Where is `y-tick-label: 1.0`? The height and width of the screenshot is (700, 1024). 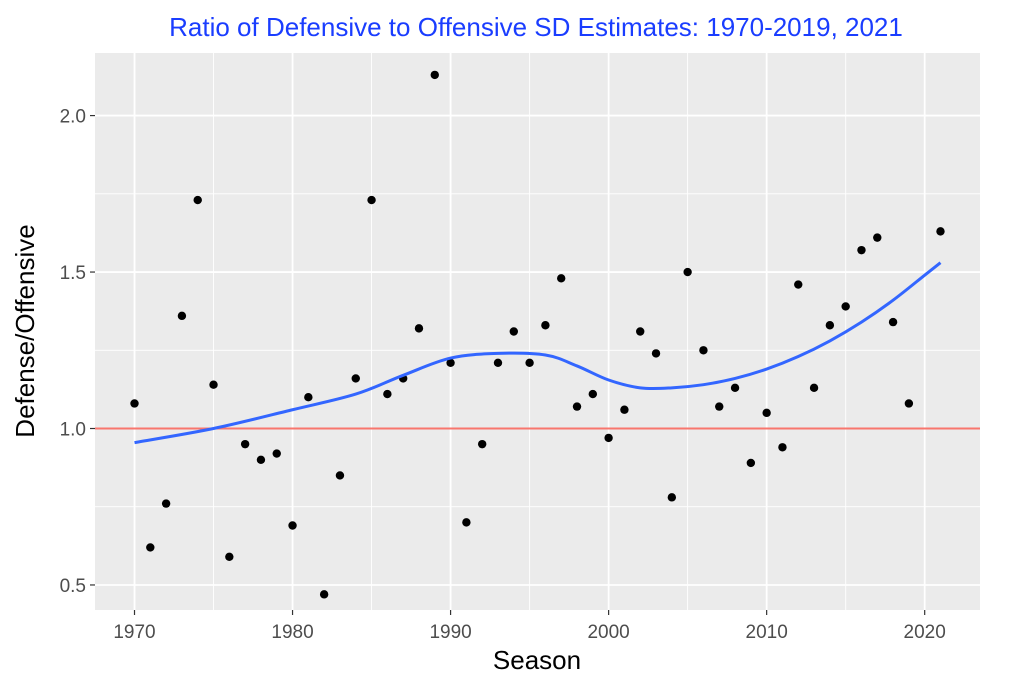 y-tick-label: 1.0 is located at coordinates (73, 430).